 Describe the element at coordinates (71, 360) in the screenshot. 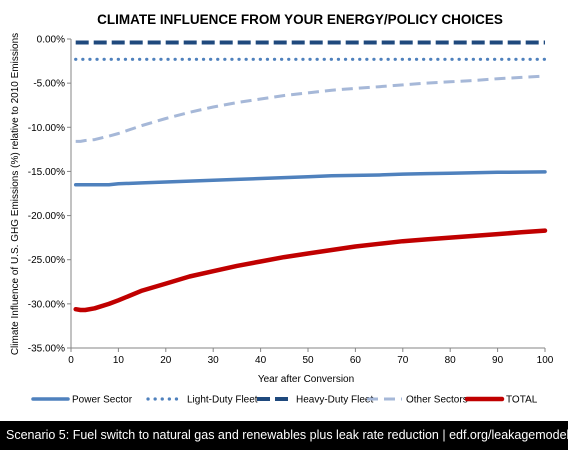

I see `x-tick-label: 0` at that location.